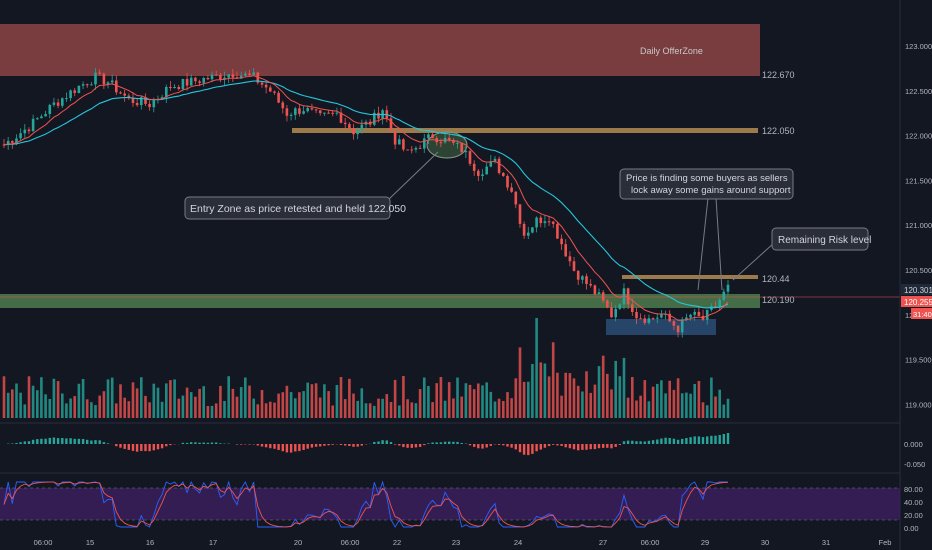 This screenshot has width=932, height=550. Describe the element at coordinates (366, 504) in the screenshot. I see `stoch-d-line` at that location.